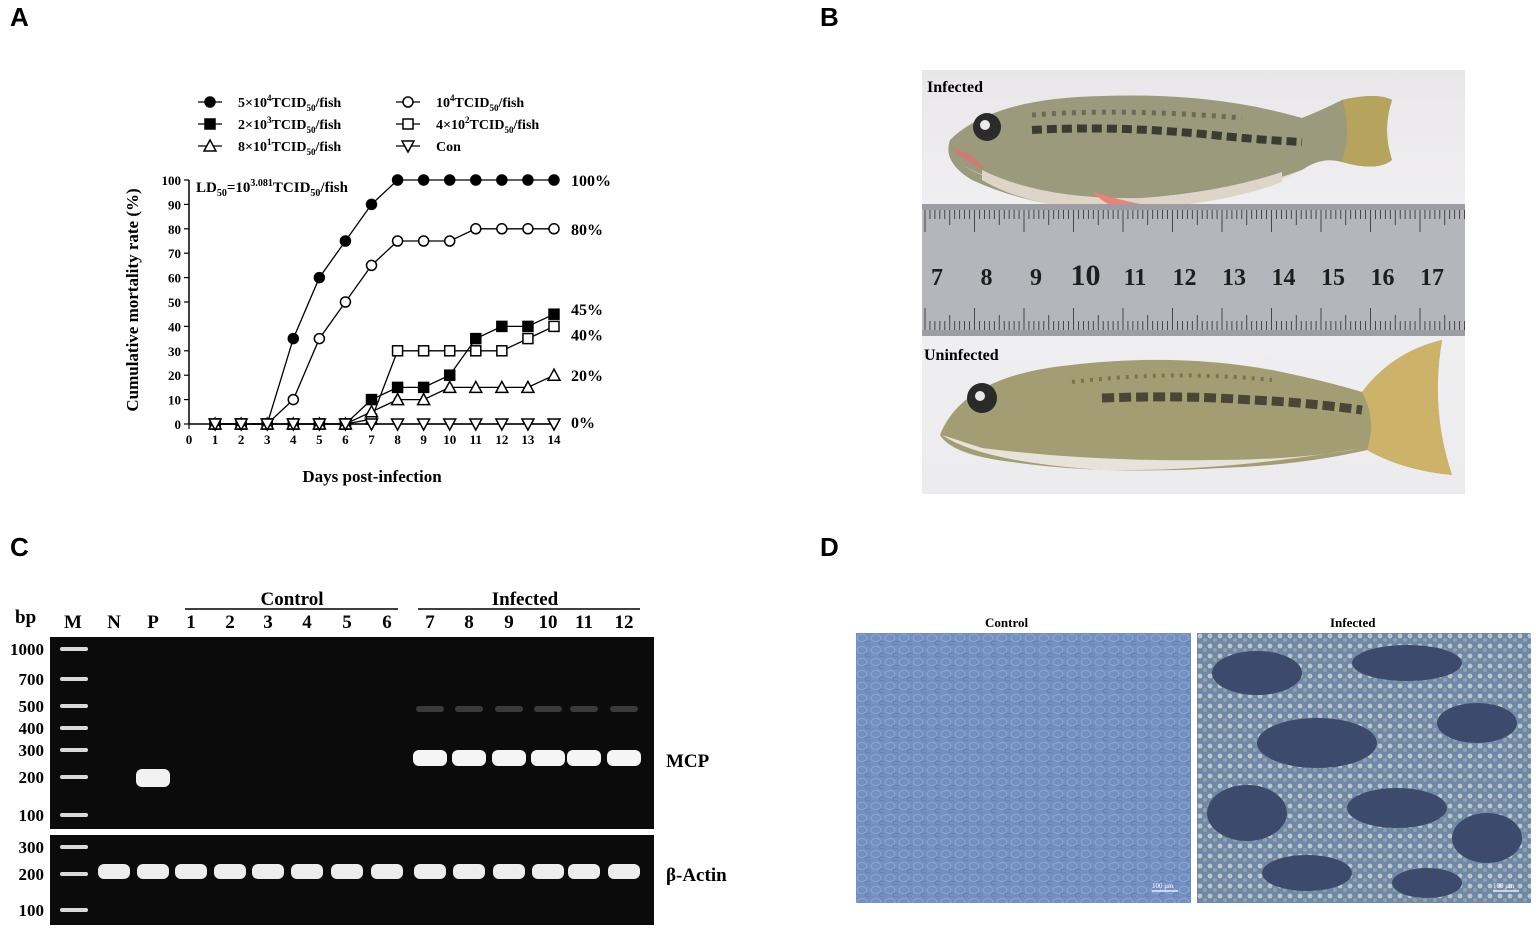  Describe the element at coordinates (350, 779) in the screenshot. I see `gel-bands` at that location.